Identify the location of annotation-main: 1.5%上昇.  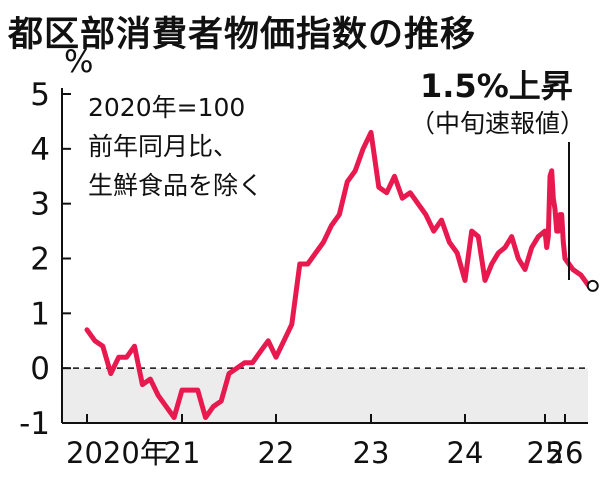
(496, 86).